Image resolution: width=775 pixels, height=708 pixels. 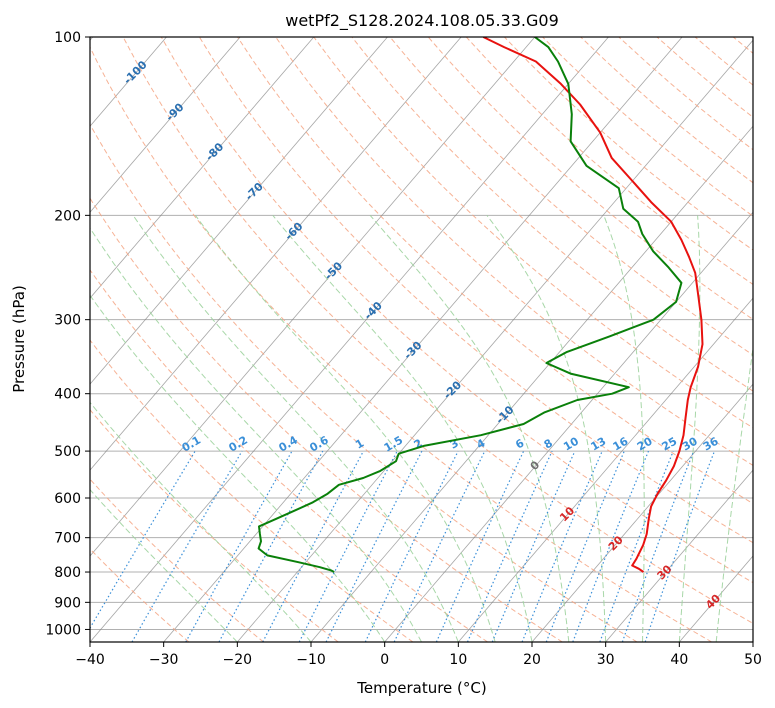 I want to click on x-tick-label: −40, so click(x=90, y=660).